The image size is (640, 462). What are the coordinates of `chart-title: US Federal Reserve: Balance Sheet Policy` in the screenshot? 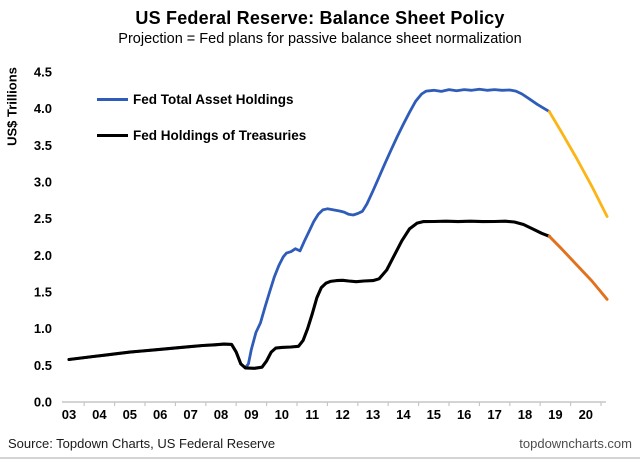 It's located at (320, 18).